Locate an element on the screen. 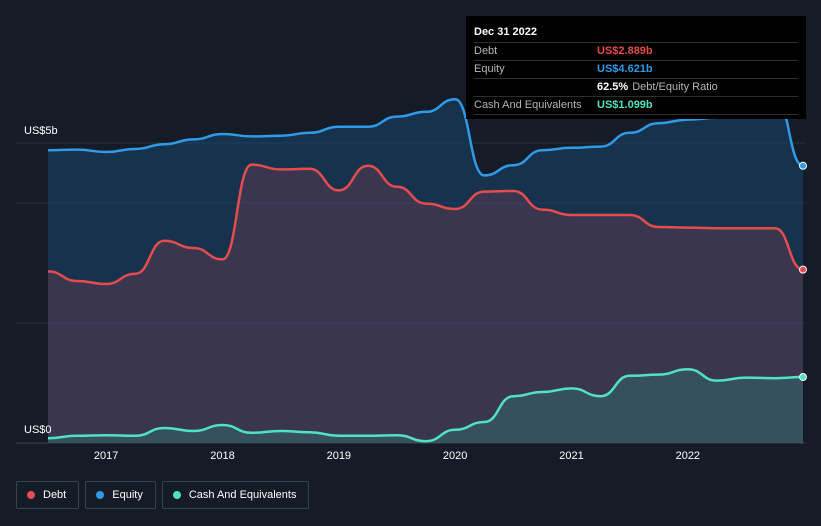 The width and height of the screenshot is (821, 526). legend-item-equity: Equity is located at coordinates (120, 495).